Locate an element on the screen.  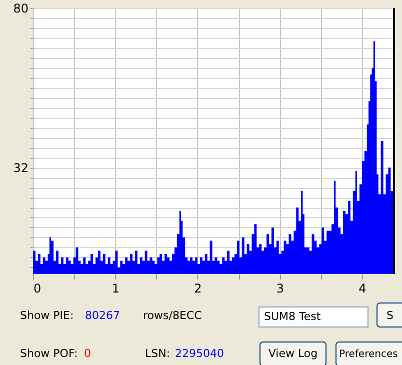
x-tick-label: 2 is located at coordinates (198, 289).